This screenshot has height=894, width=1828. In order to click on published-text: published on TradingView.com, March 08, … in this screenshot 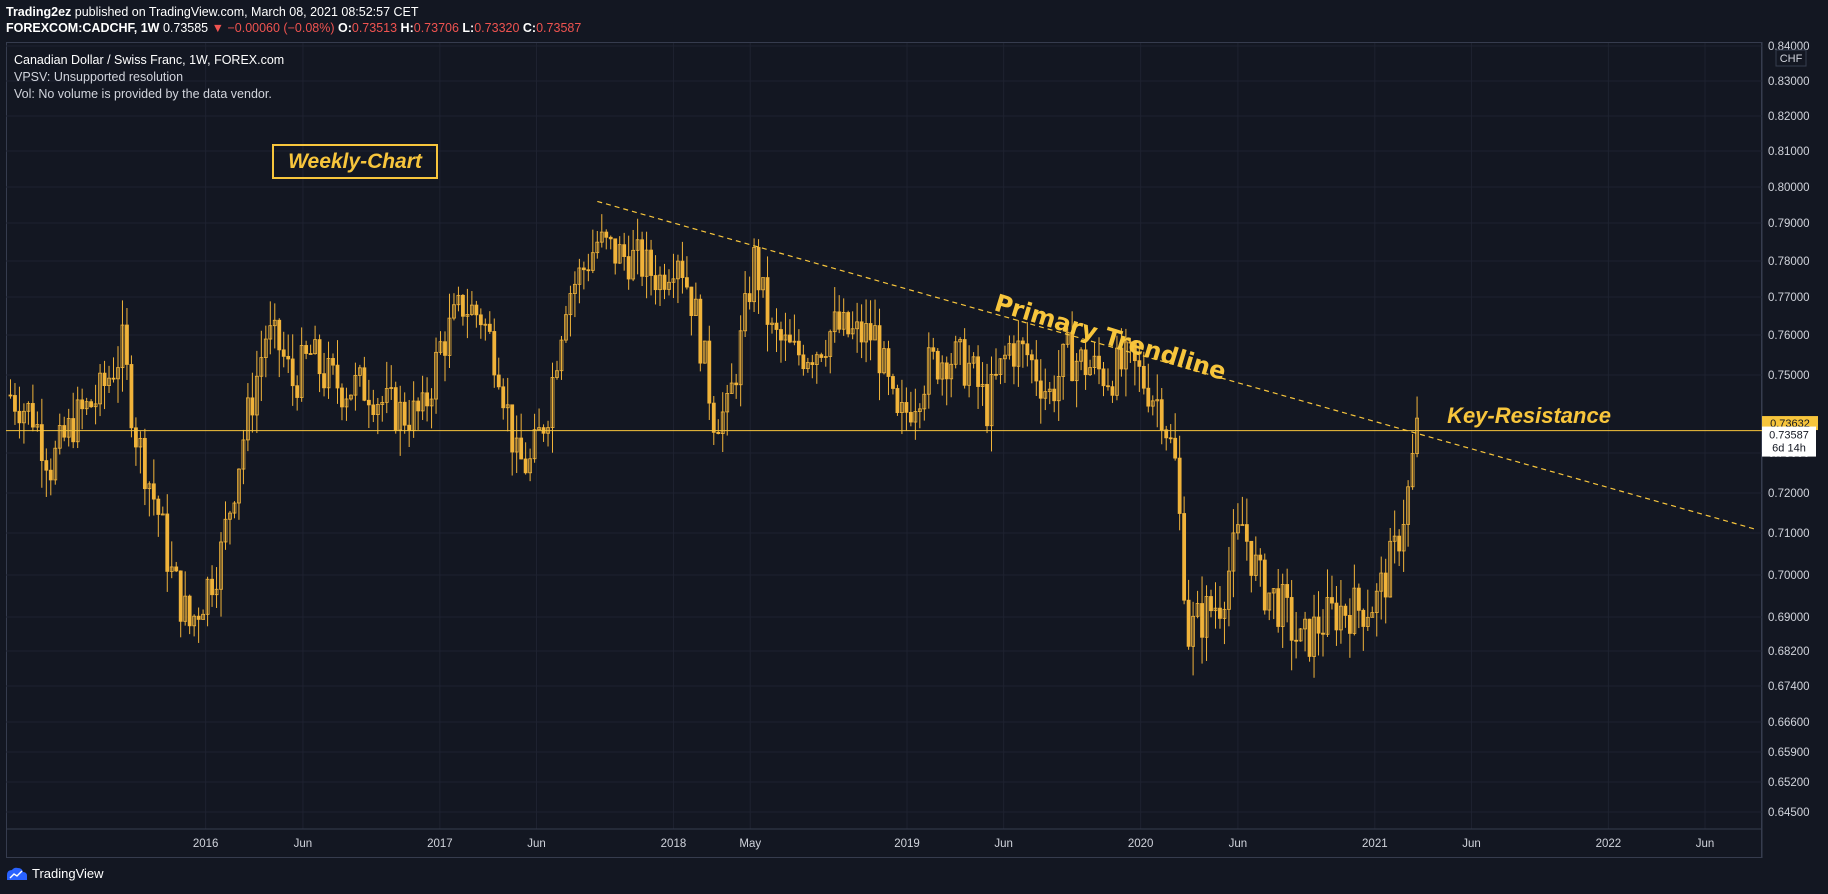, I will do `click(246, 12)`.